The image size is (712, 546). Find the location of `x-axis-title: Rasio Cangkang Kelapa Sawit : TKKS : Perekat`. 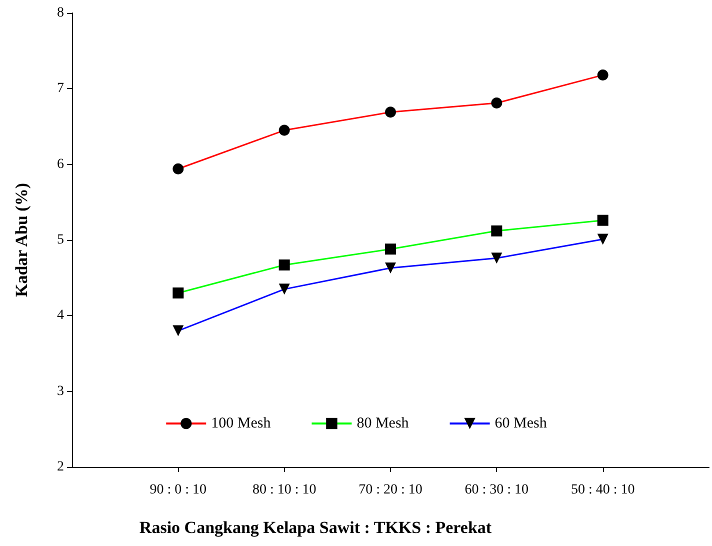

x-axis-title: Rasio Cangkang Kelapa Sawit : TKKS : Perekat is located at coordinates (315, 527).